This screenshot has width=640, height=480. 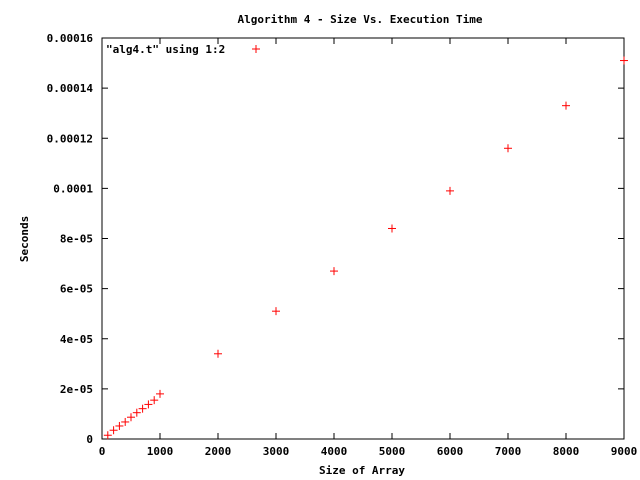 What do you see at coordinates (566, 451) in the screenshot?
I see `x-tick-label: 8000` at bounding box center [566, 451].